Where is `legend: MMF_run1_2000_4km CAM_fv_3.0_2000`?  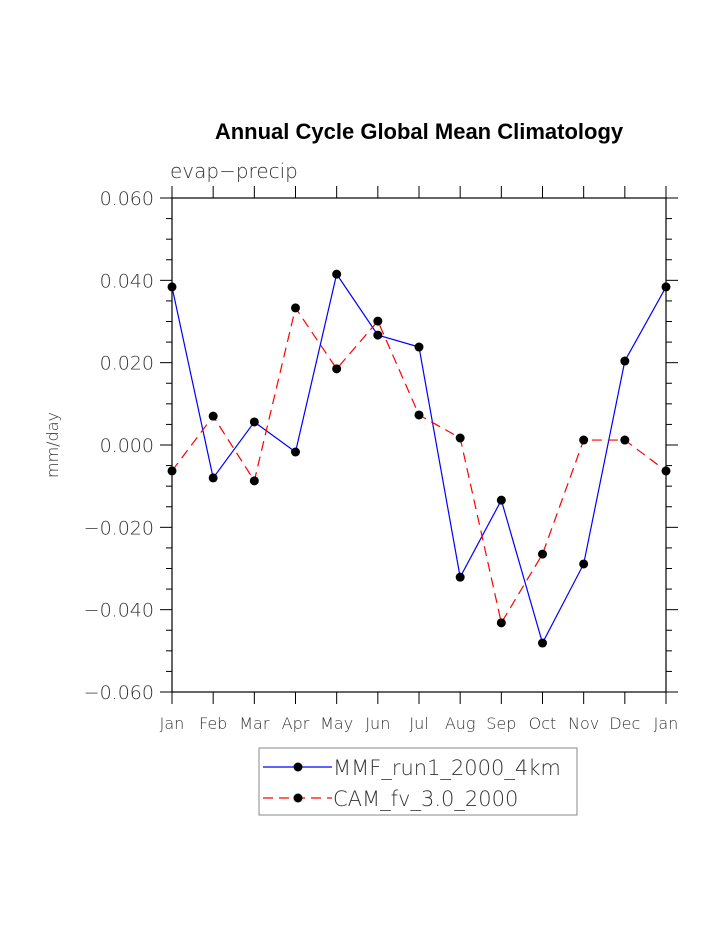 legend: MMF_run1_2000_4km CAM_fv_3.0_2000 is located at coordinates (418, 781).